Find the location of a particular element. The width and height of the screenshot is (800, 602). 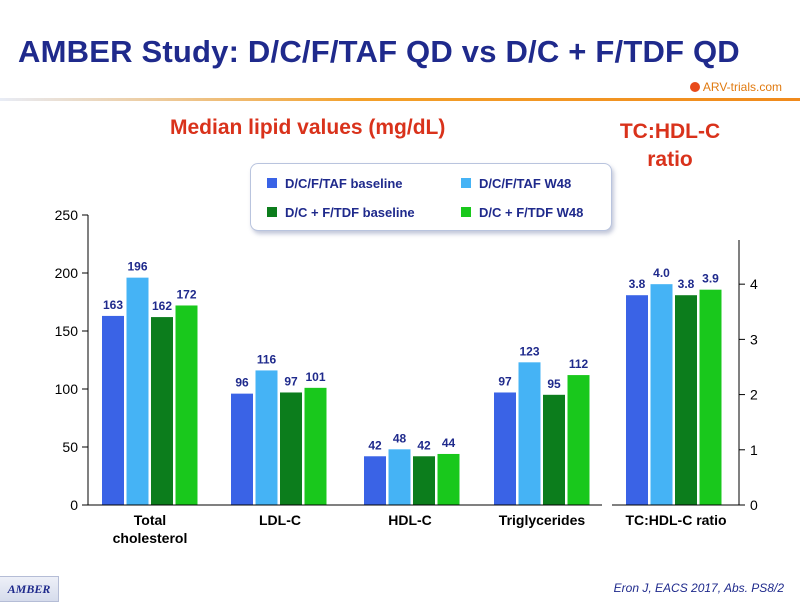

legend-label-3: D/C + F/TDF W48 is located at coordinates (531, 212).